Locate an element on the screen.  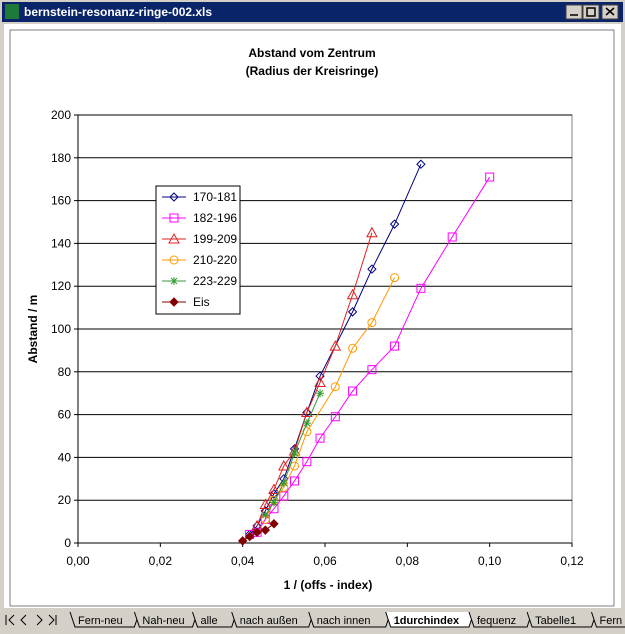
y-tick-label: 40 is located at coordinates (65, 457).